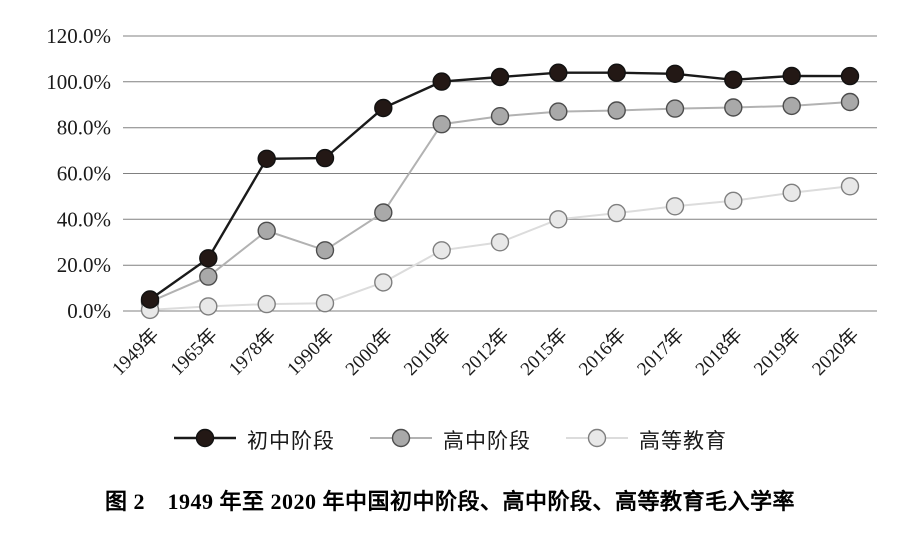  What do you see at coordinates (836, 352) in the screenshot?
I see `svg-text: 2020年` at bounding box center [836, 352].